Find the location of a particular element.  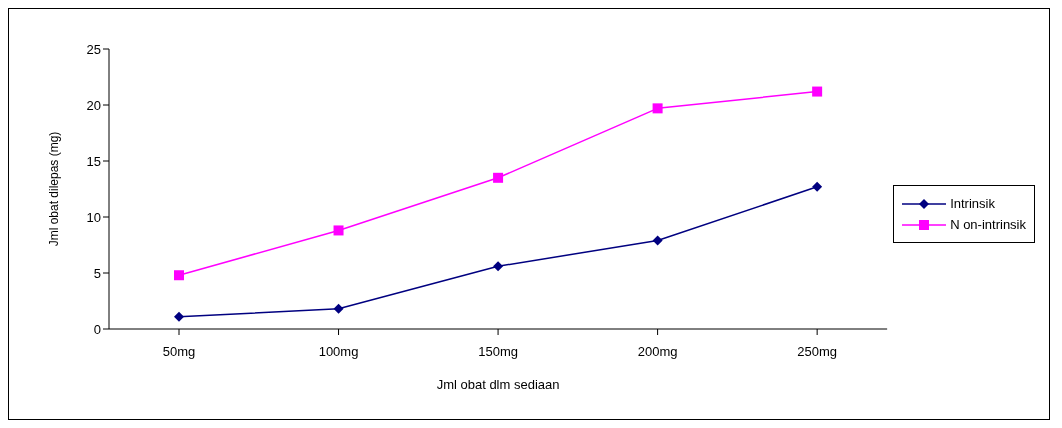

y-tick-label: 10 is located at coordinates (93, 217).